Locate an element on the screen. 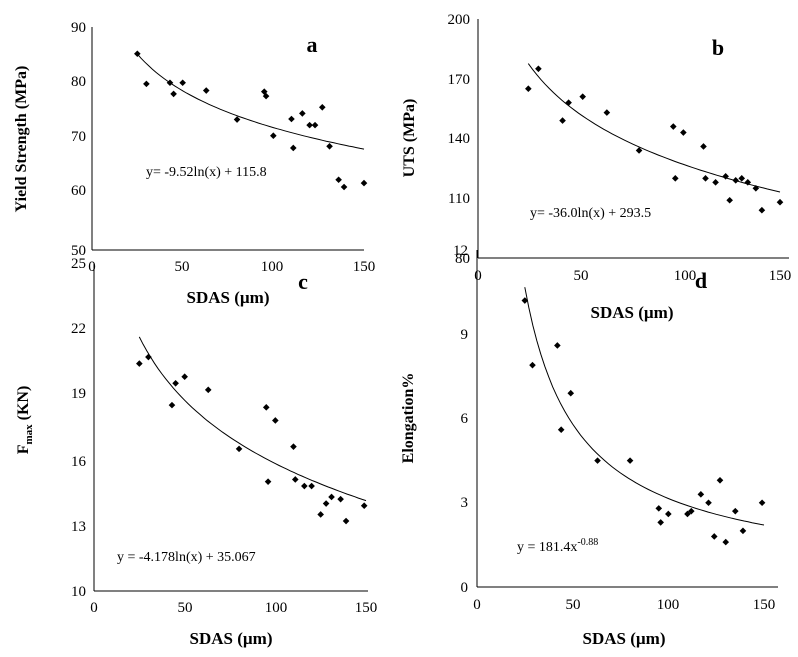  panel-b-letter: b is located at coordinates (718, 47).